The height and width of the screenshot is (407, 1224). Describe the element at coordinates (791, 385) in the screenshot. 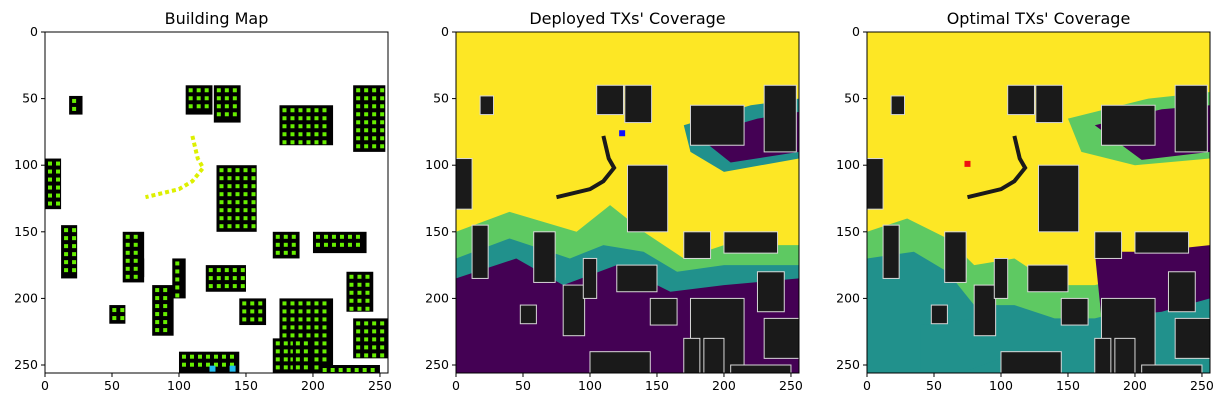

I see `x-tick-label: 250` at that location.